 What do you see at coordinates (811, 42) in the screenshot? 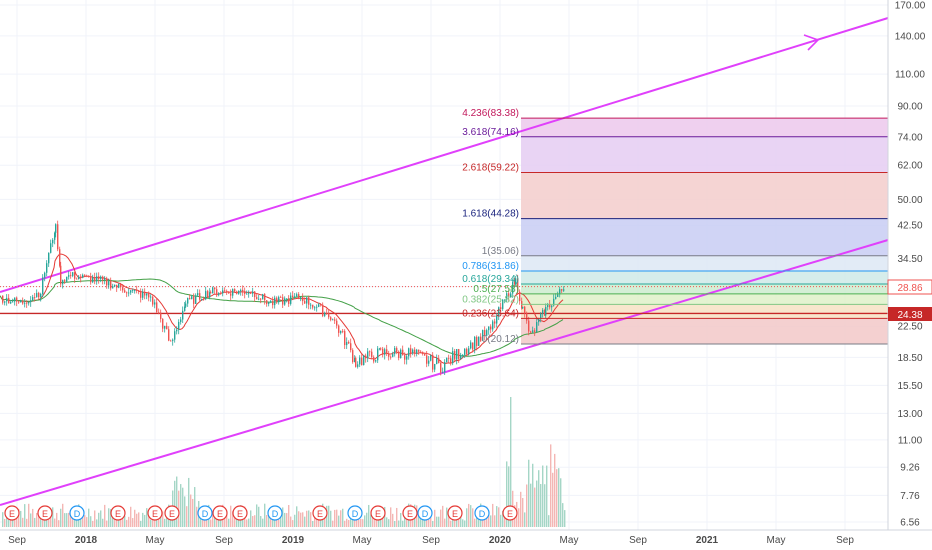
I see `channel-arrow-icon` at bounding box center [811, 42].